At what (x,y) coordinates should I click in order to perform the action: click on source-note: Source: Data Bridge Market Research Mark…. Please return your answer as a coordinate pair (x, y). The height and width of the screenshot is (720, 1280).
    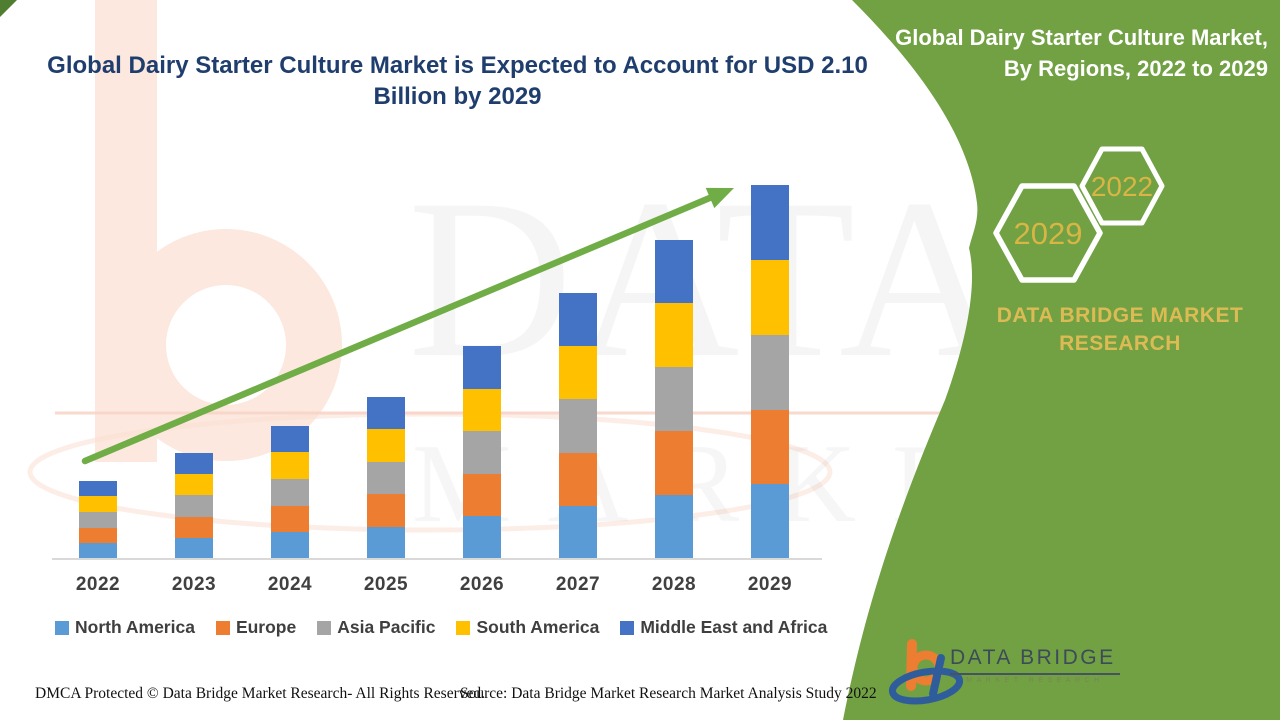
    Looking at the image, I should click on (668, 693).